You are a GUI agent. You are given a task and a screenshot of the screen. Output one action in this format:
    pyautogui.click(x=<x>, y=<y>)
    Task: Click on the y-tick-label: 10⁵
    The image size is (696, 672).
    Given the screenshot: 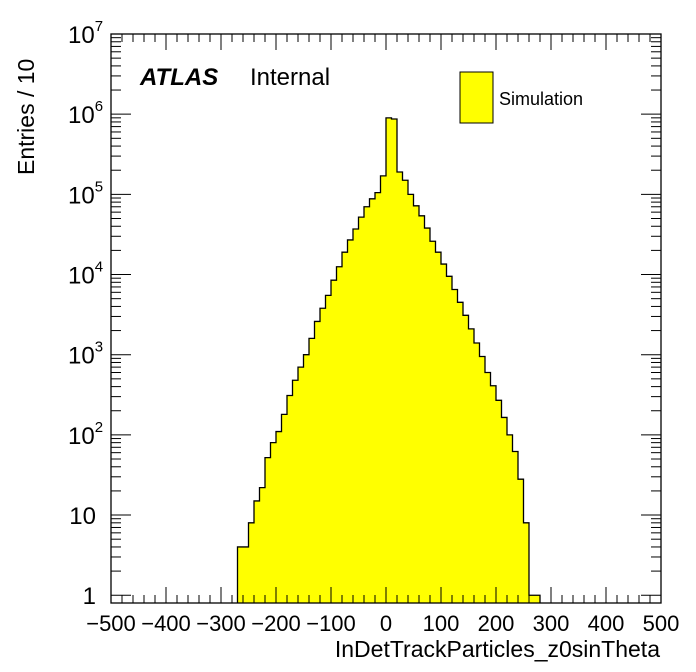 What is the action you would take?
    pyautogui.click(x=85, y=193)
    